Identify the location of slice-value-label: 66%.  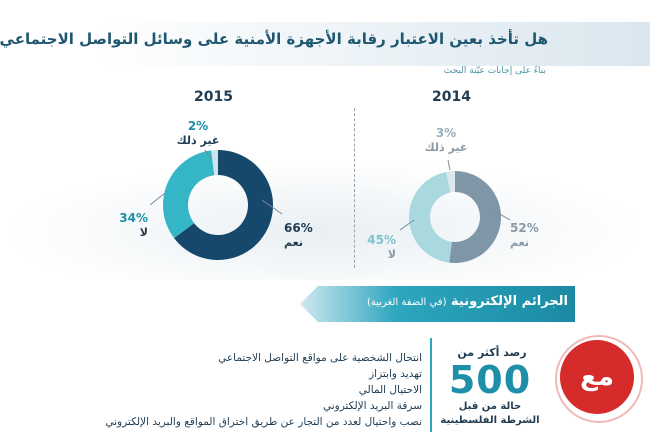
(298, 228).